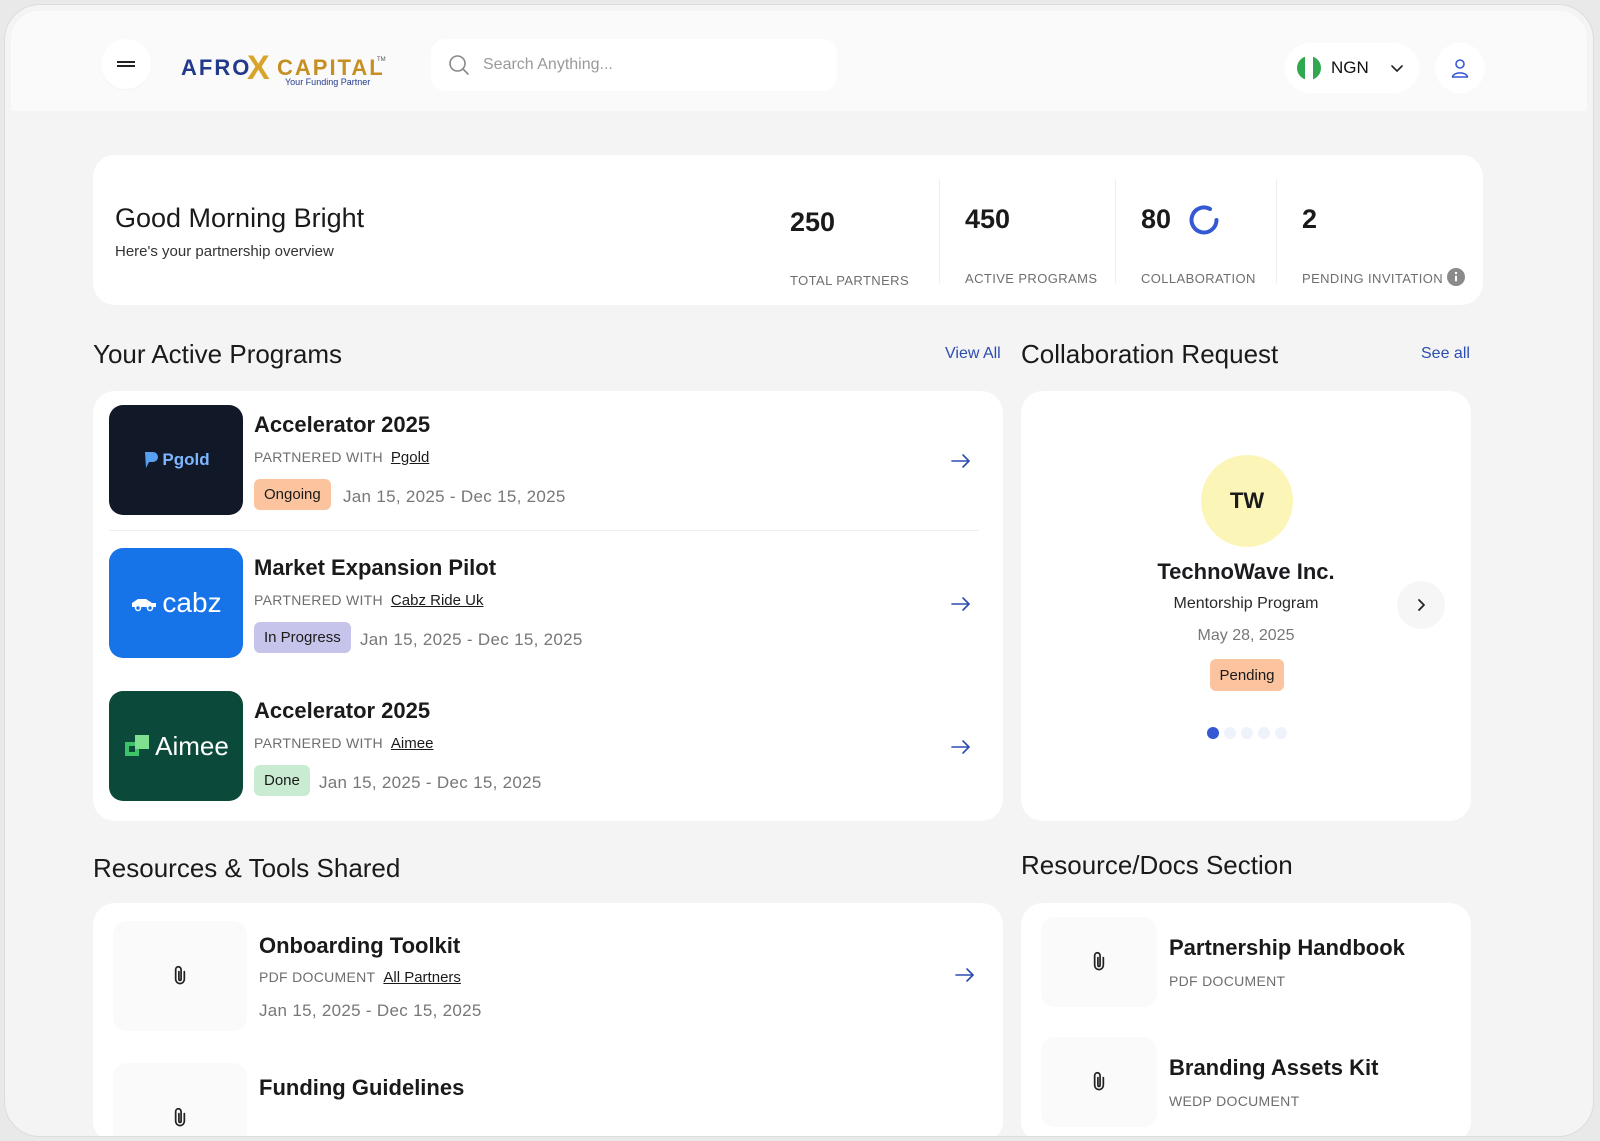 This screenshot has height=1141, width=1600. Describe the element at coordinates (1246, 635) in the screenshot. I see `collaboration-date: May 28, 2025` at that location.